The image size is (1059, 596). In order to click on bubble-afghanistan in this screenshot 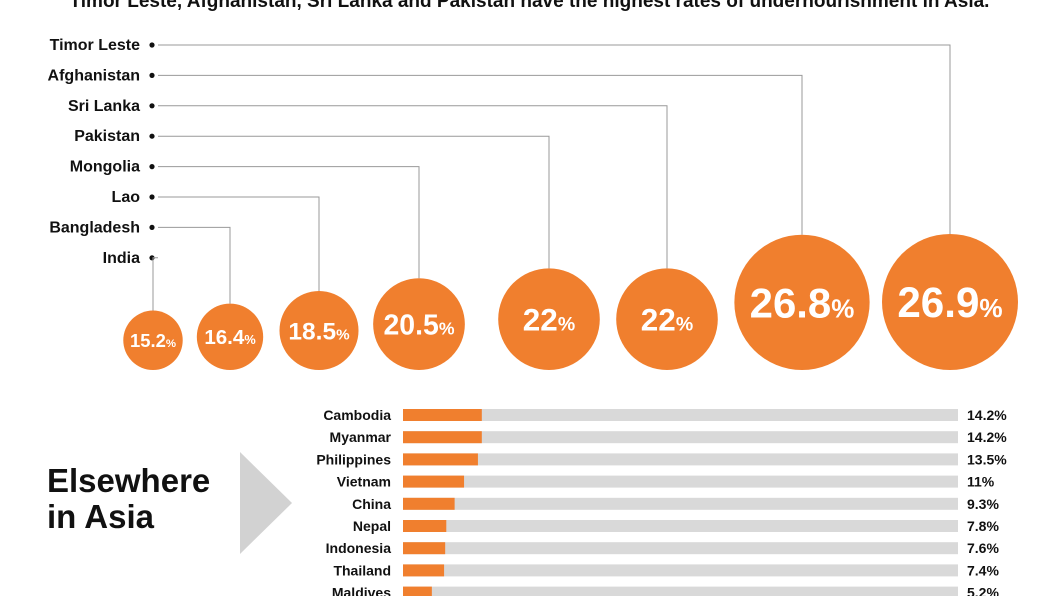, I will do `click(802, 302)`.